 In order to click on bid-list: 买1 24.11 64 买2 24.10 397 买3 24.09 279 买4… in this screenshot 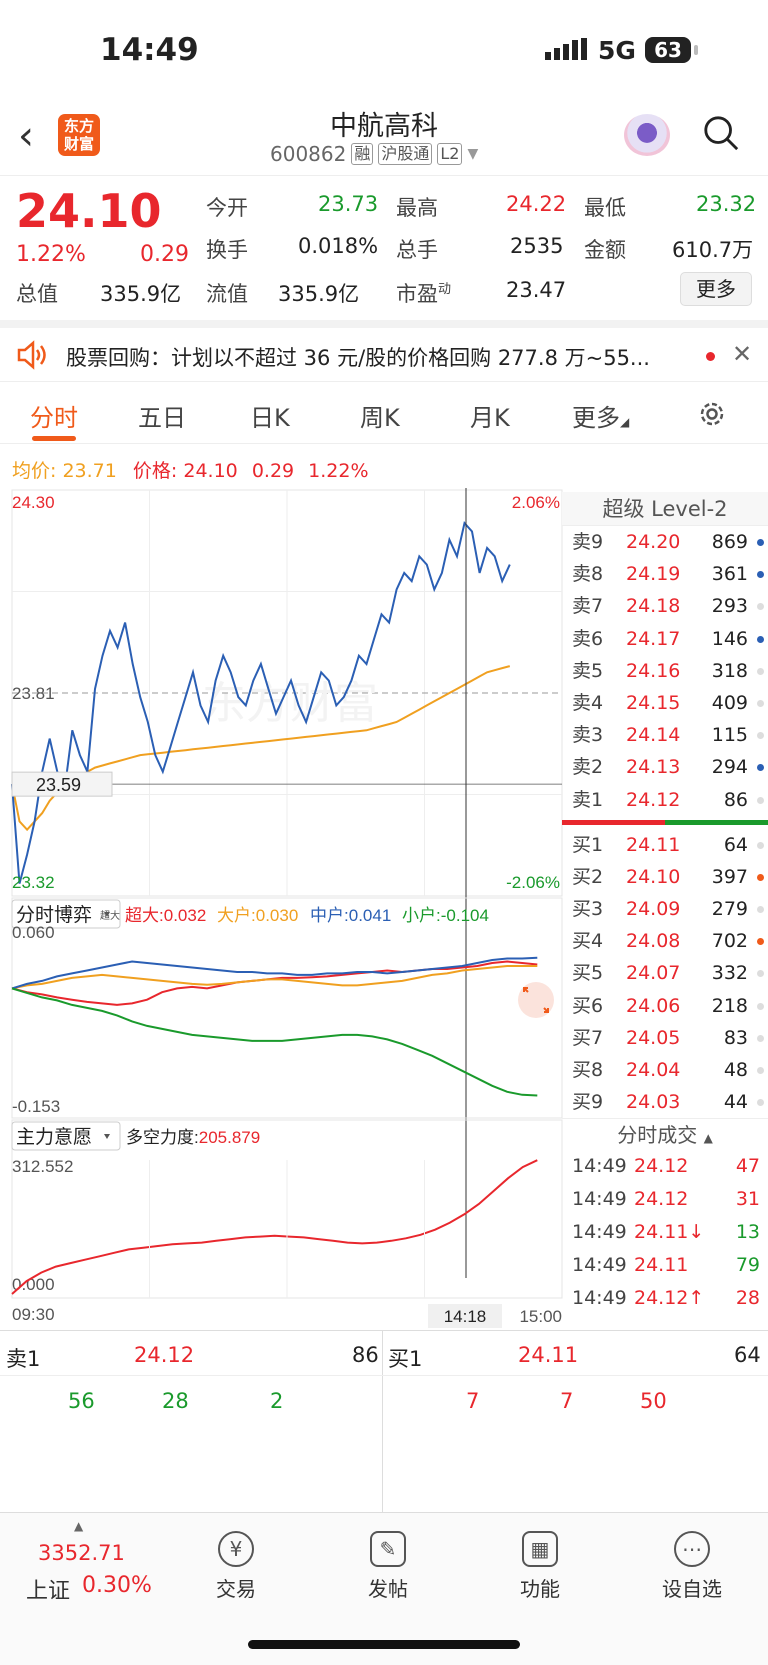, I will do `click(665, 974)`.